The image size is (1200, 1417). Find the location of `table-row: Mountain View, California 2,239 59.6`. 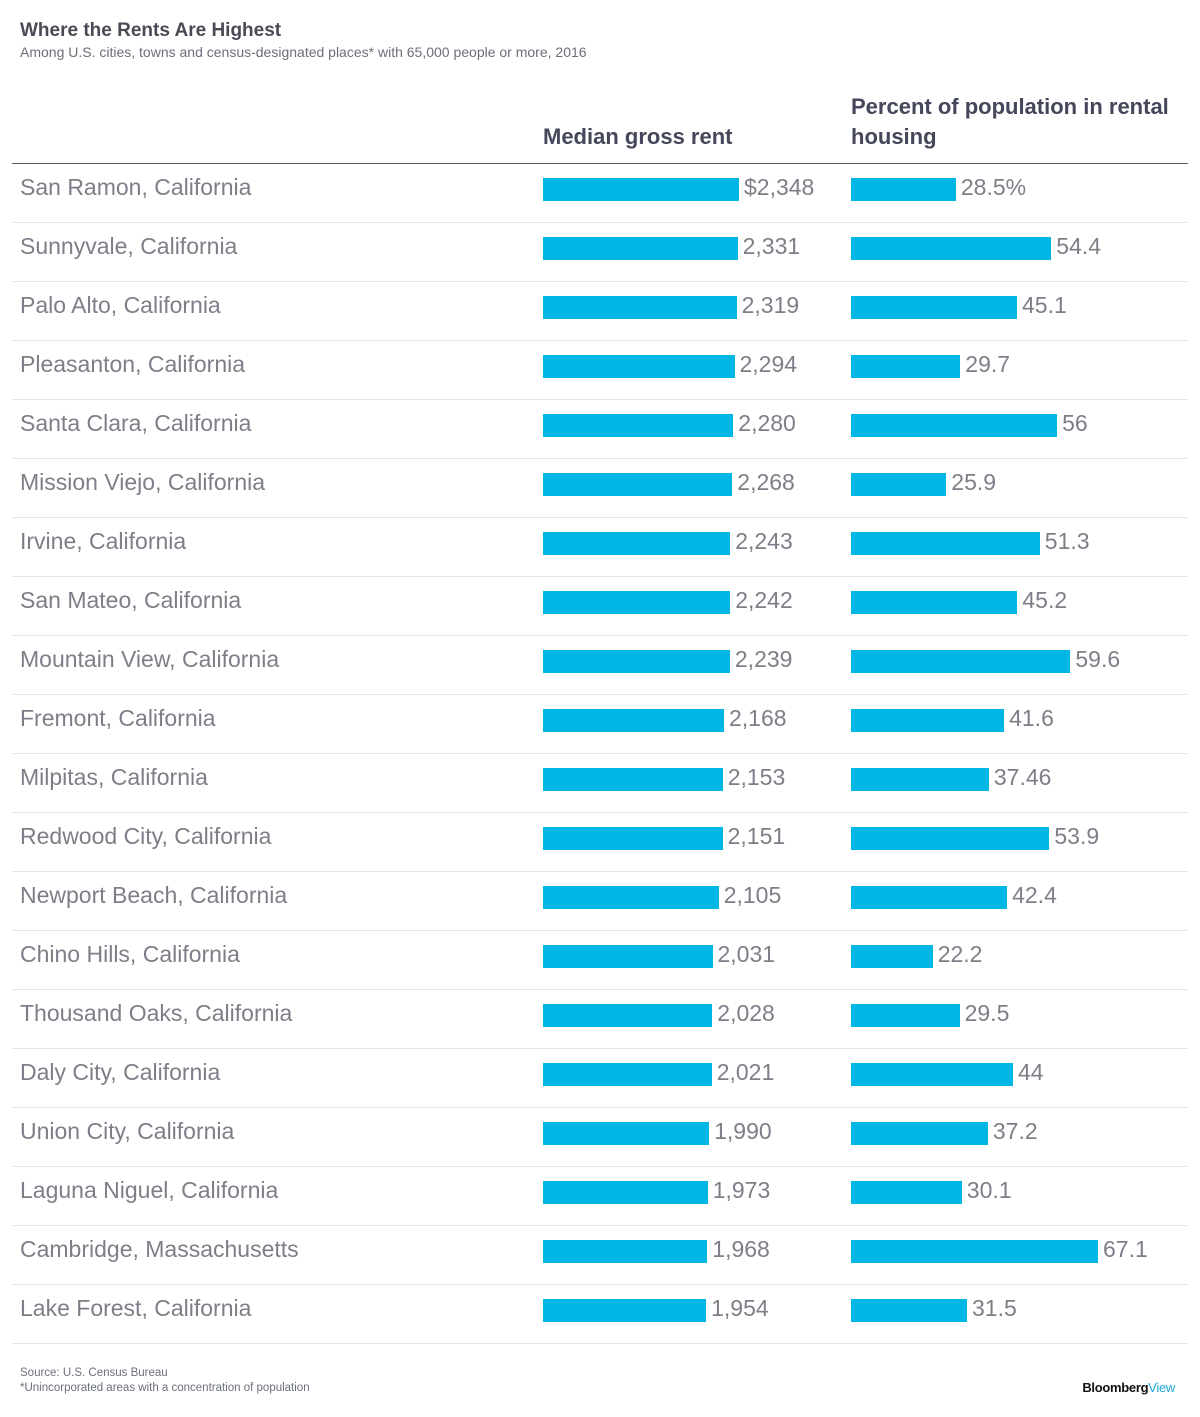

table-row: Mountain View, California 2,239 59.6 is located at coordinates (600, 665).